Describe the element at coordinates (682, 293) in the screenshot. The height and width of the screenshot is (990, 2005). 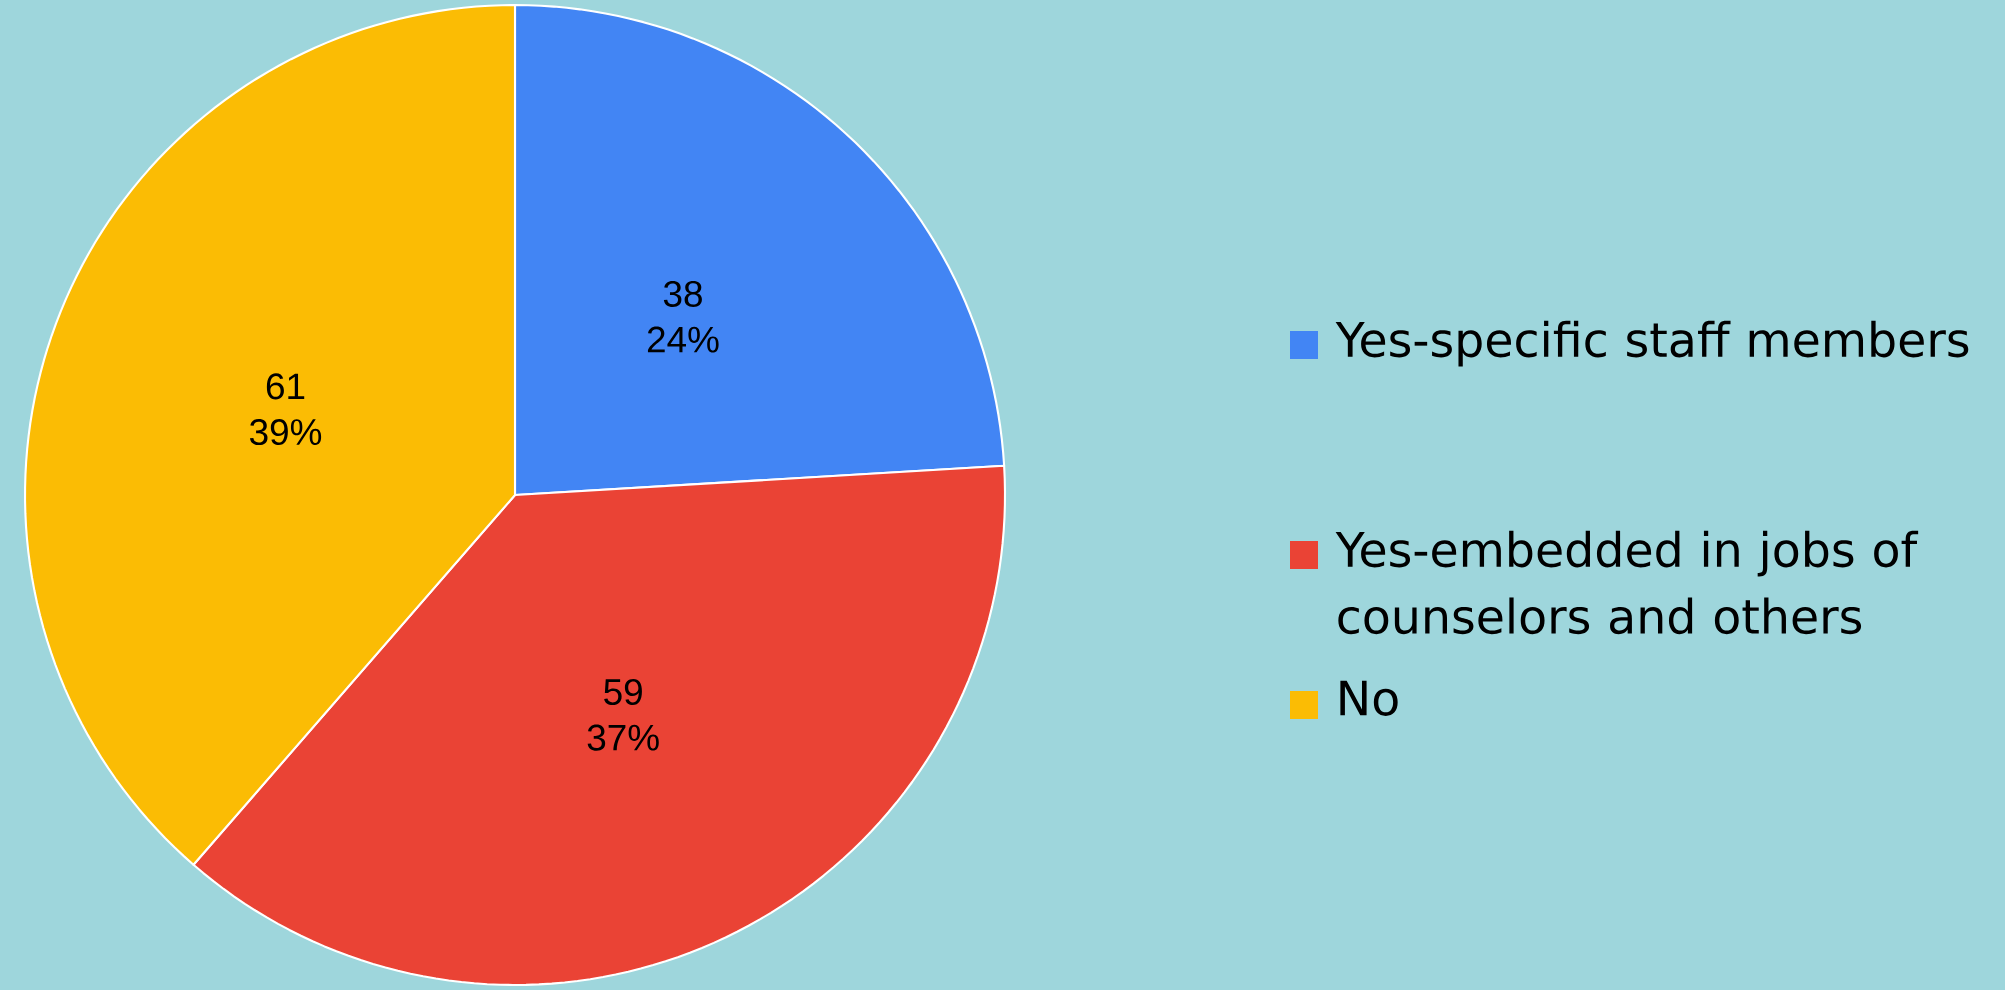
I see `data-label: 38` at that location.